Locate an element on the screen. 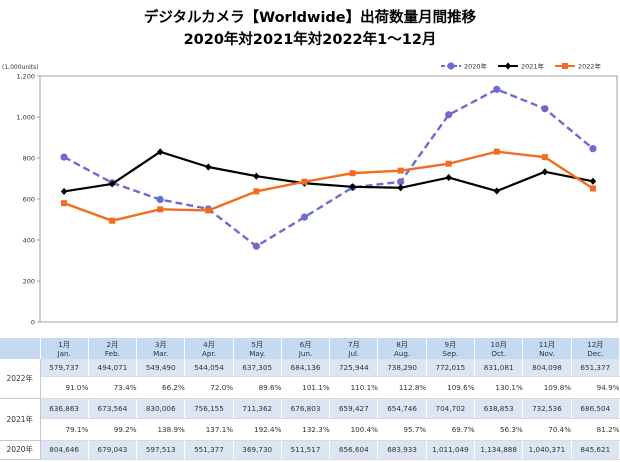 This screenshot has width=620, height=462. table-cell-2021-yoy: 81.2% is located at coordinates (595, 429).